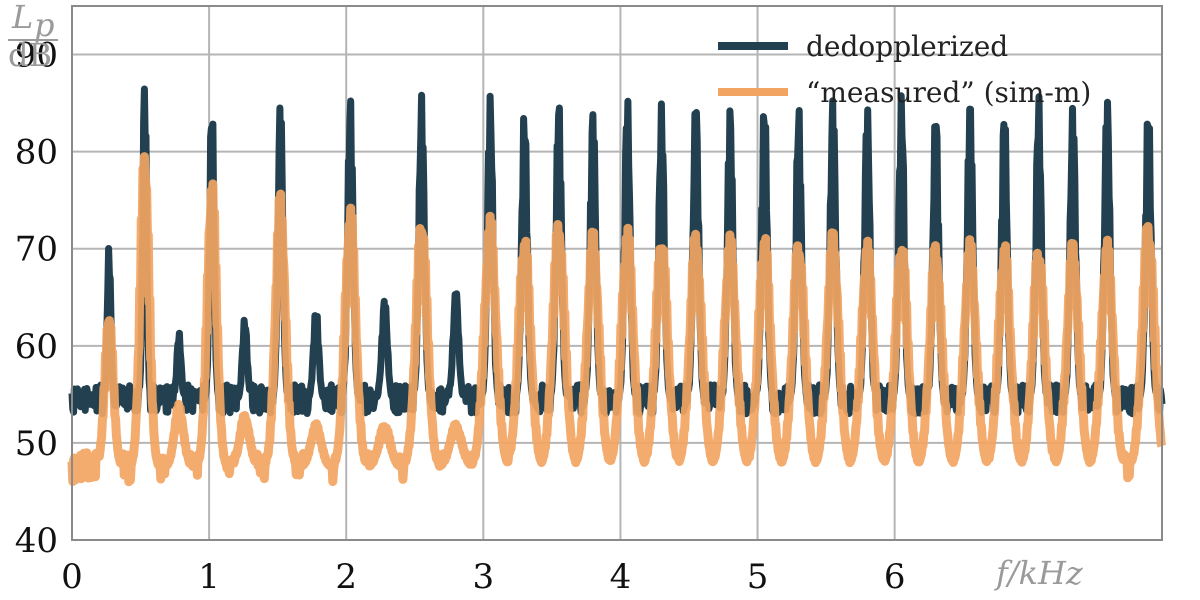 This screenshot has width=1200, height=600. What do you see at coordinates (907, 46) in the screenshot?
I see `legend-label-dedopplerized: dedopplerized` at bounding box center [907, 46].